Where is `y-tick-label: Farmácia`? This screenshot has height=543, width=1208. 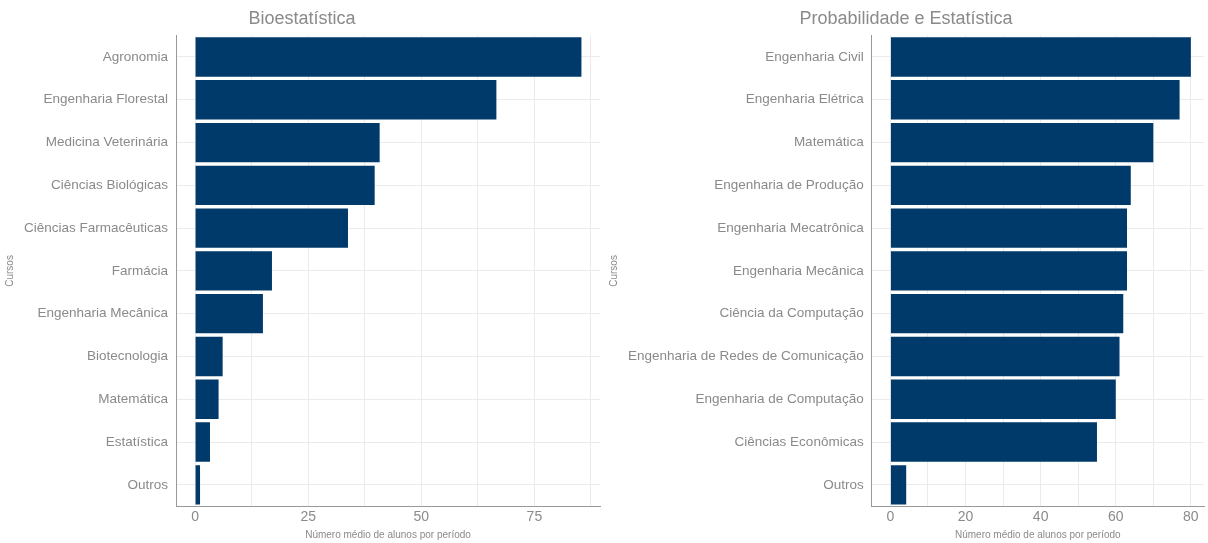 y-tick-label: Farmácia is located at coordinates (140, 270).